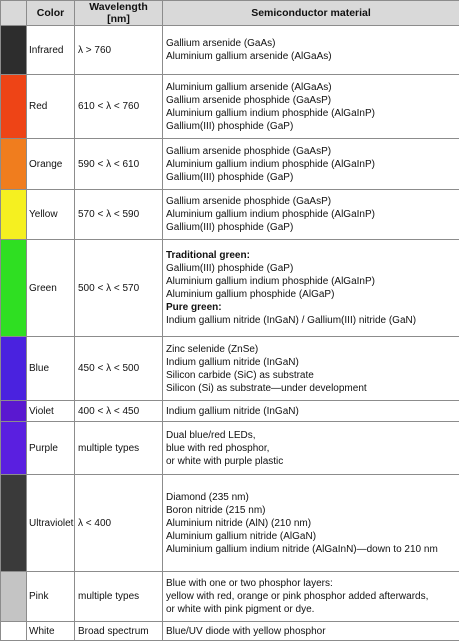 This screenshot has width=459, height=641. Describe the element at coordinates (311, 307) in the screenshot. I see `material-subheading: Pure green:` at that location.